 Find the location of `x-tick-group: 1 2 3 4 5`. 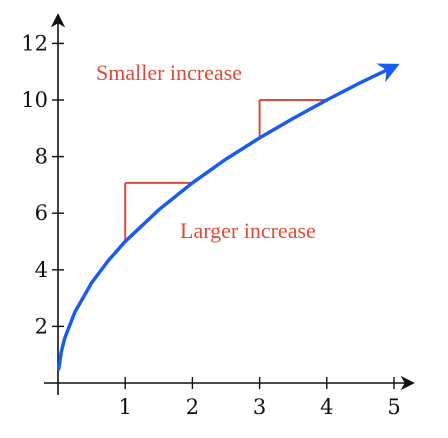

x-tick-group: 1 2 3 4 5 is located at coordinates (260, 398).